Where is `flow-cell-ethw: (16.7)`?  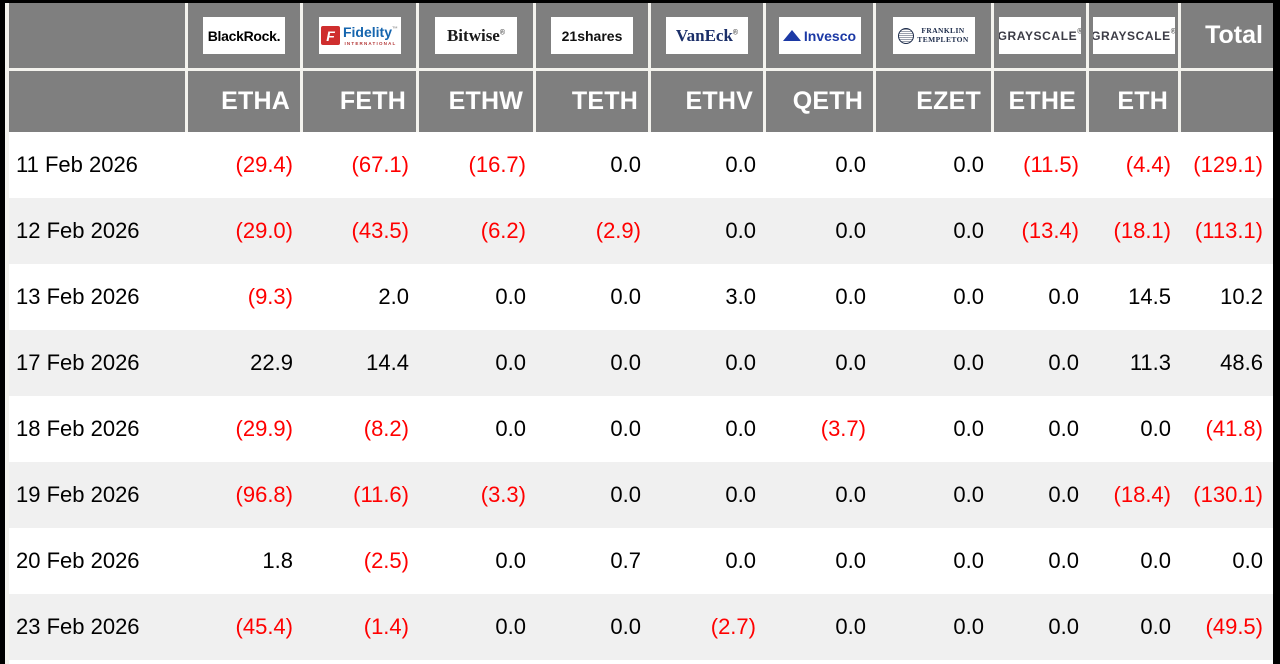
flow-cell-ethw: (16.7) is located at coordinates (477, 165).